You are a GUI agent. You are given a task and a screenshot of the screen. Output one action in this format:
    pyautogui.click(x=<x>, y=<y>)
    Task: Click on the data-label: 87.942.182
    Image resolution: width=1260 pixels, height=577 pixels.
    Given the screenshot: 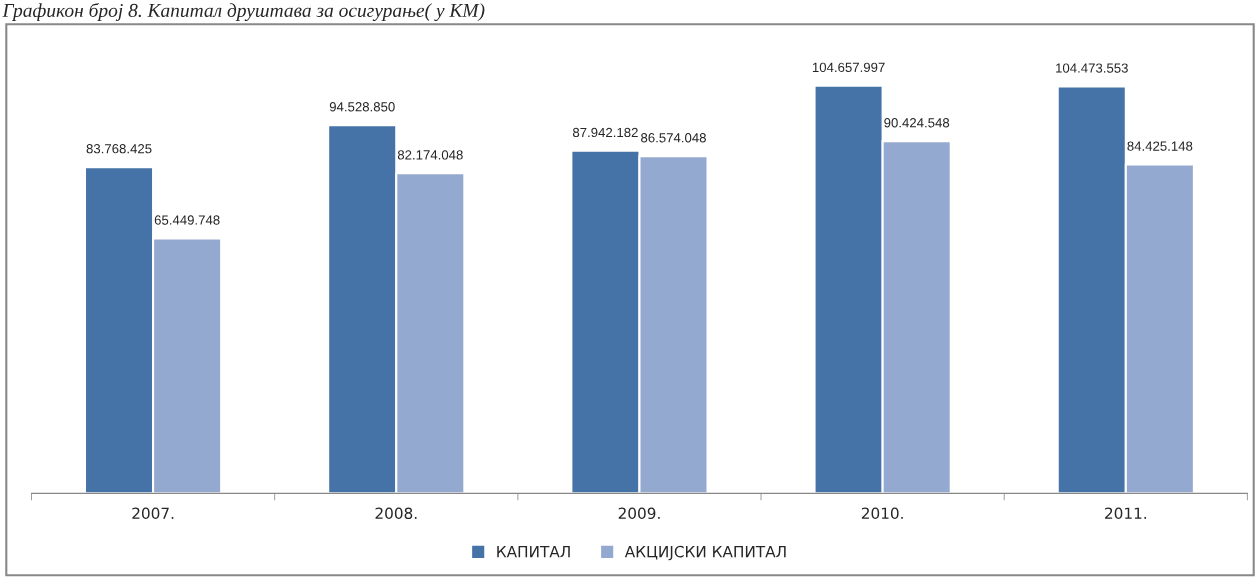 What is the action you would take?
    pyautogui.click(x=605, y=132)
    